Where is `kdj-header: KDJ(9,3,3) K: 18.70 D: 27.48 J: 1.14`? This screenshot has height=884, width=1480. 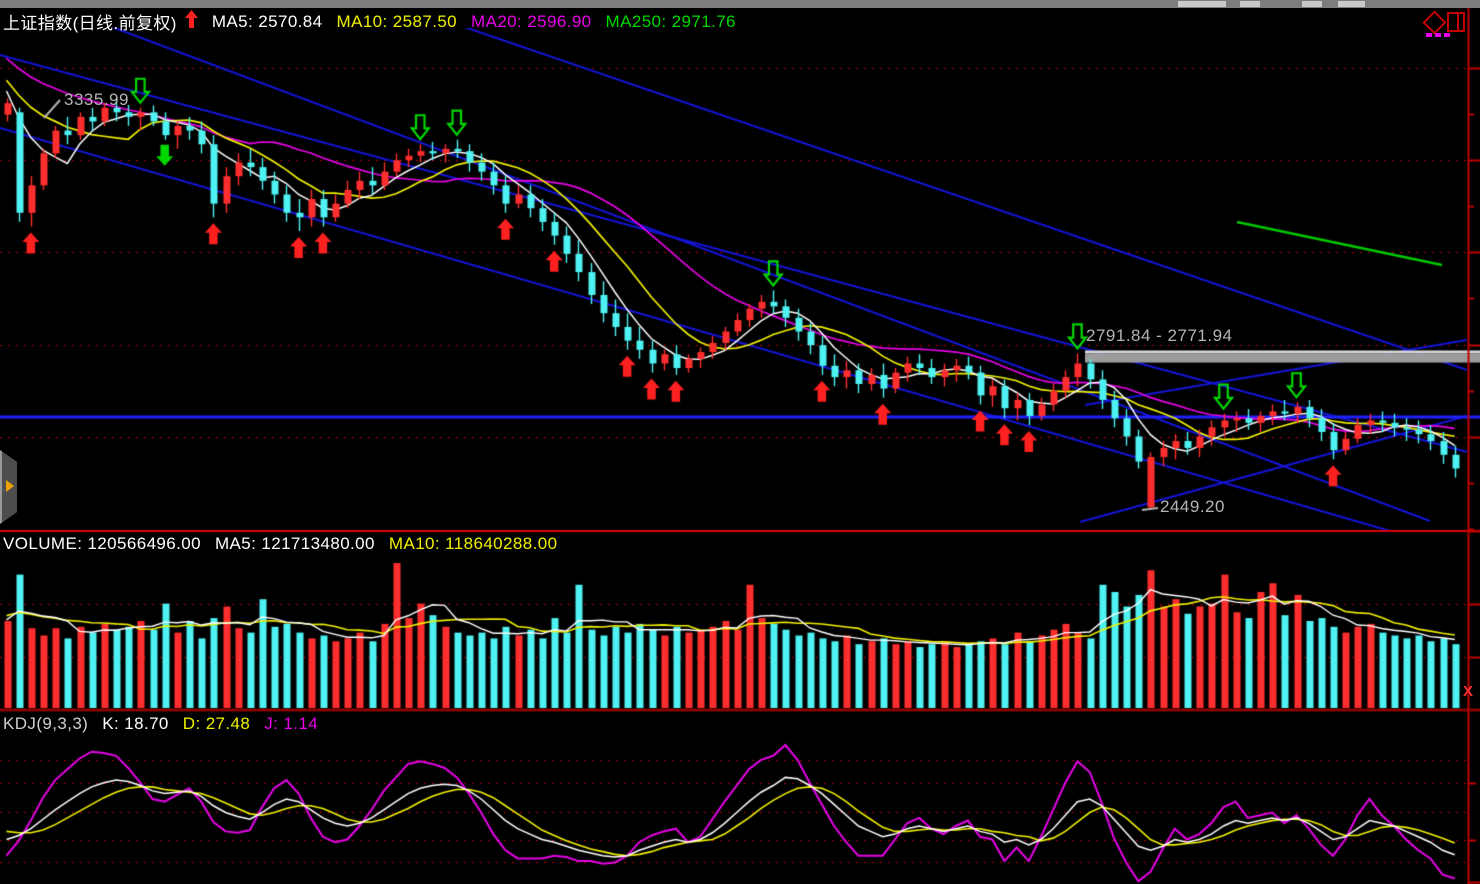 kdj-header: KDJ(9,3,3) K: 18.70 D: 27.48 J: 1.14 is located at coordinates (167, 724).